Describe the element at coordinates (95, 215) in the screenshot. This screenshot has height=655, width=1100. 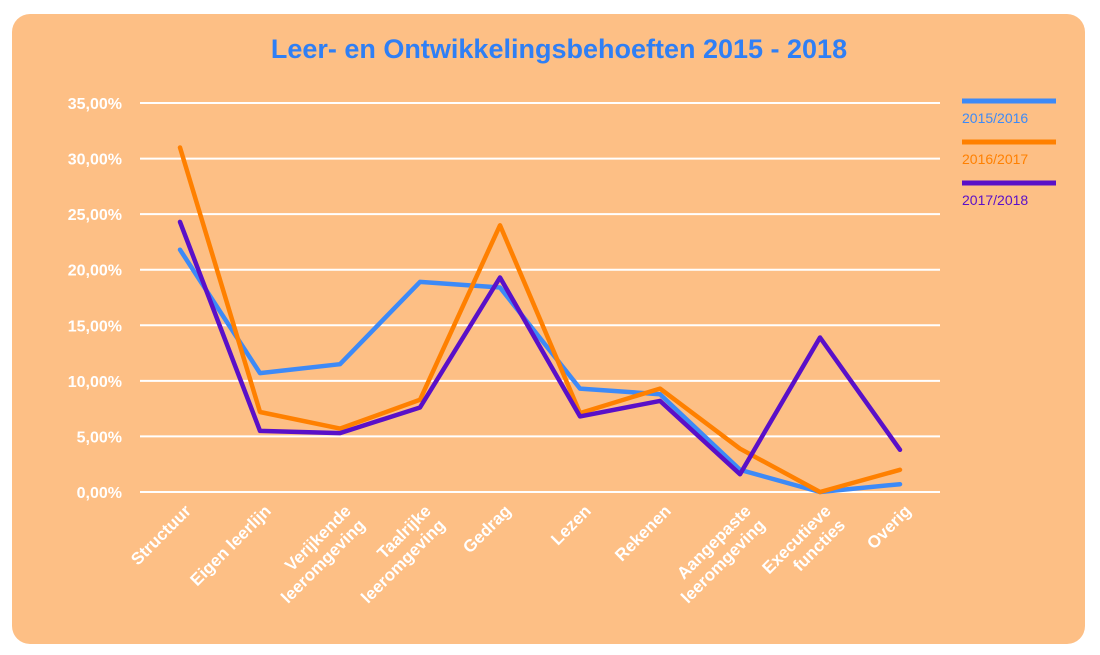
I see `y-tick-label: 25,00%` at that location.